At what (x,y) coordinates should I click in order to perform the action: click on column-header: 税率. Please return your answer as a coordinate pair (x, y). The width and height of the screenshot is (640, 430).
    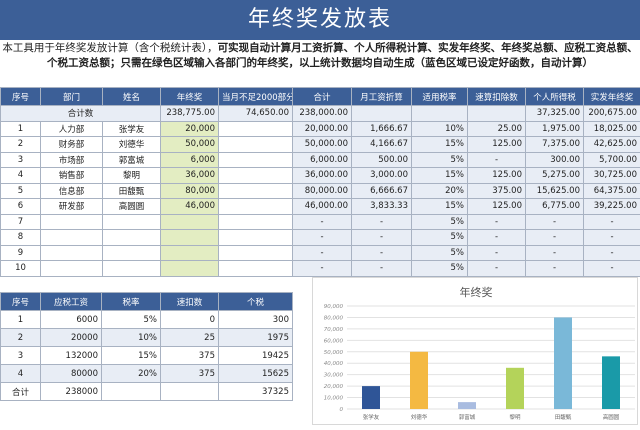
    Looking at the image, I should click on (131, 302).